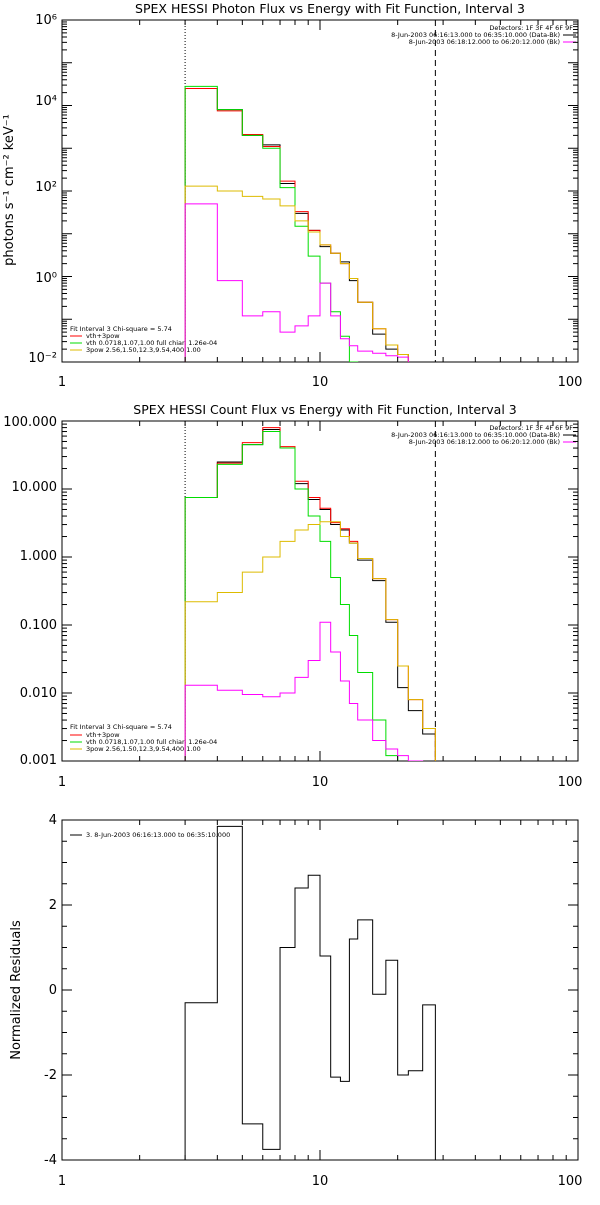  What do you see at coordinates (570, 1181) in the screenshot?
I see `residuals-x-tick-100: 100` at bounding box center [570, 1181].